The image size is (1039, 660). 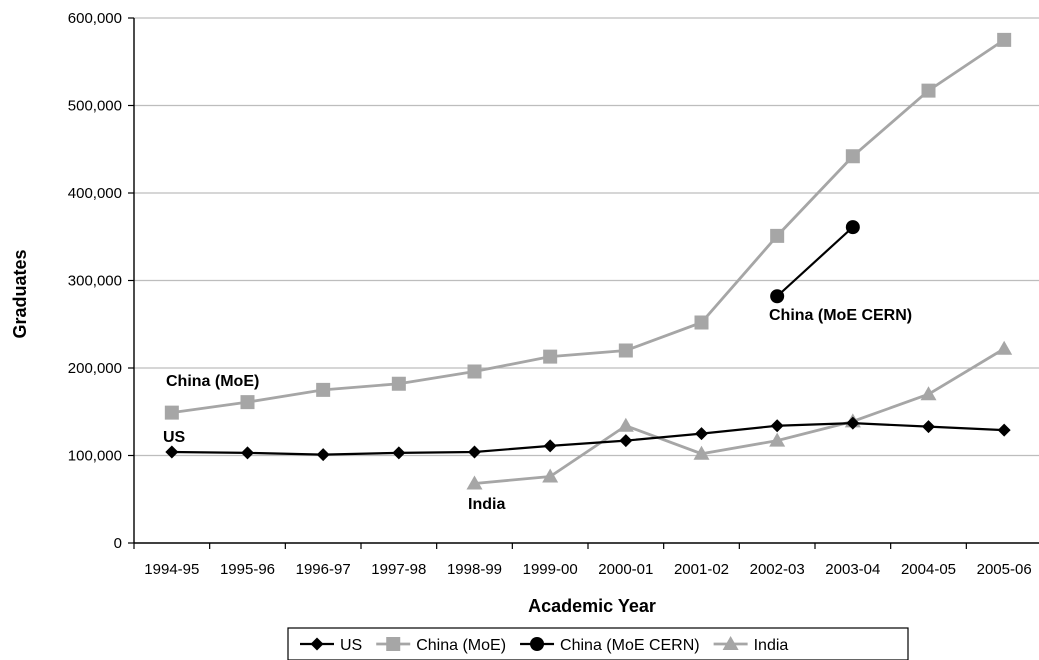 I want to click on legend-label: India, so click(x=771, y=645).